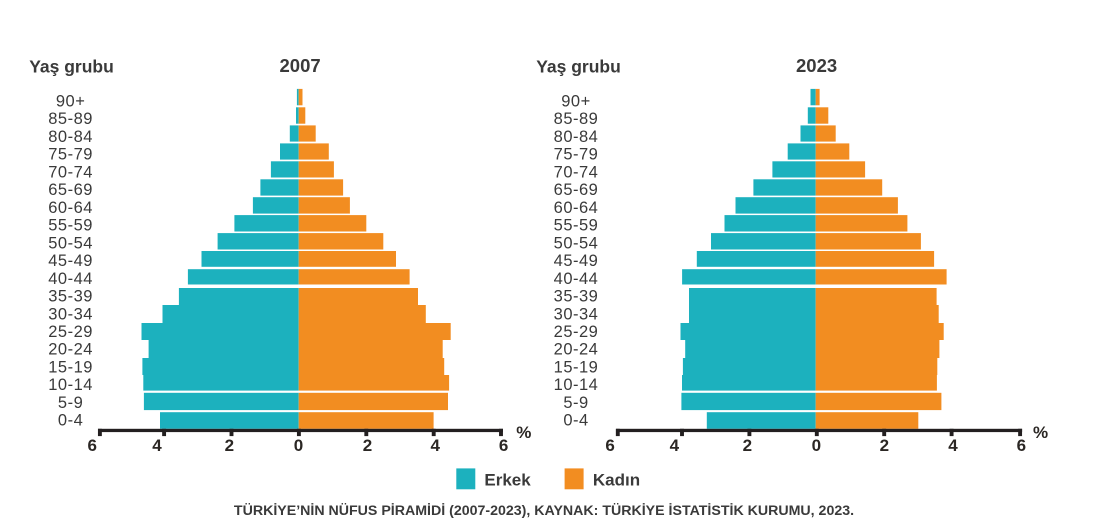 The height and width of the screenshot is (532, 1098). I want to click on svg-text: 2007, so click(300, 65).